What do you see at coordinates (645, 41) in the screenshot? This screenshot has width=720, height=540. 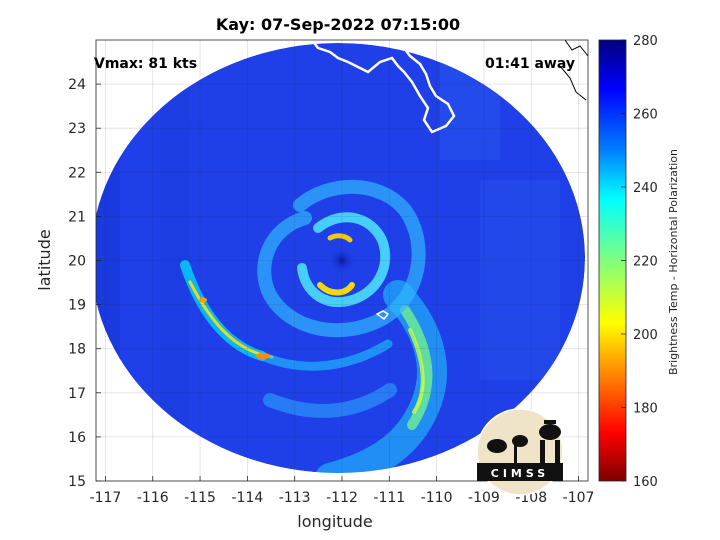 I see `colorbar-tick-label: 280` at bounding box center [645, 41].